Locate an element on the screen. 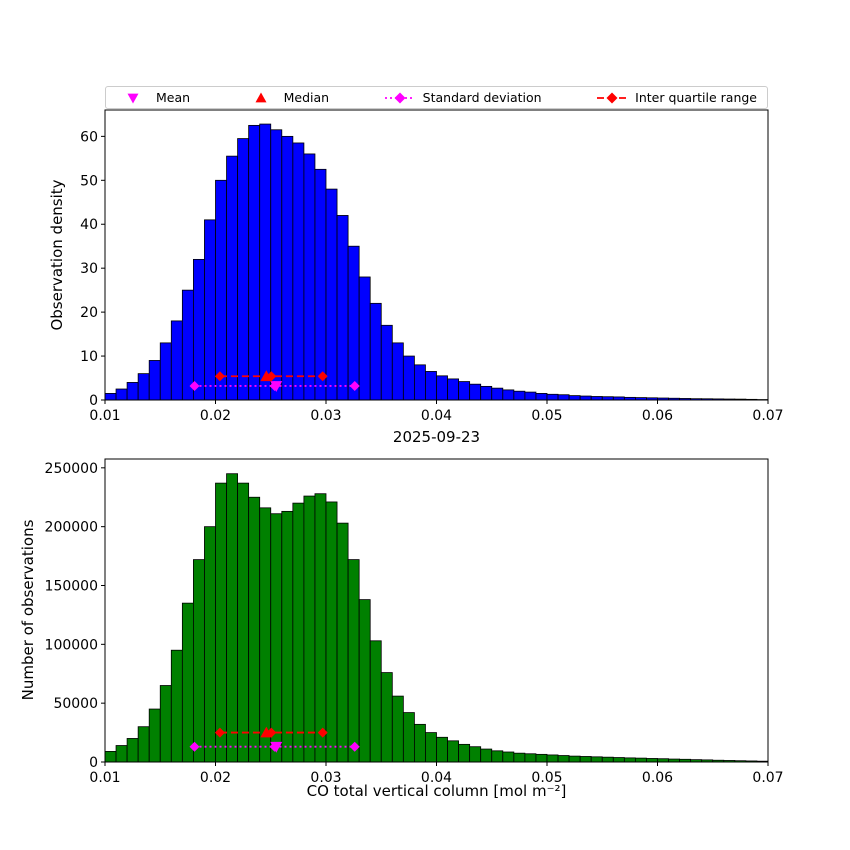 Image resolution: width=850 pixels, height=850 pixels. y-tick-label: 250000 is located at coordinates (71, 469).